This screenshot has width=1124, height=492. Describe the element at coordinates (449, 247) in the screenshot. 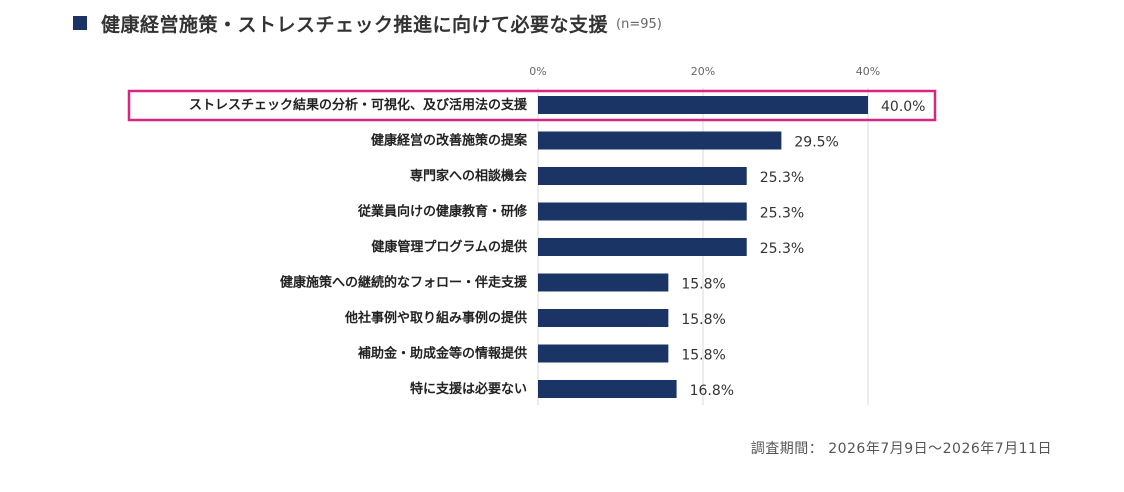

I see `category-label: 健康管理プログラムの提供` at that location.